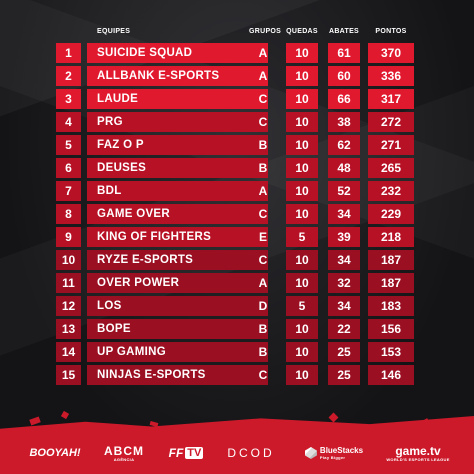  I want to click on table-row: 9 KING OF FIGHTERS E 5 39 218, so click(237, 237).